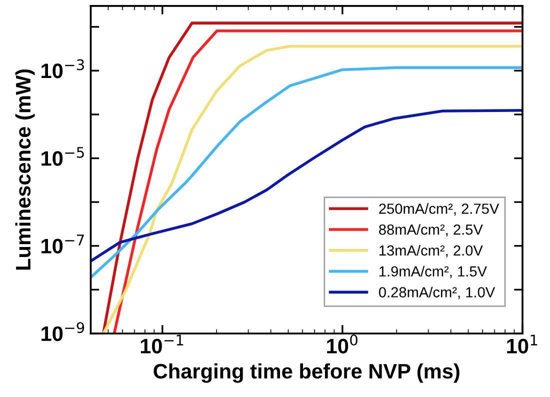 The image size is (550, 397). What do you see at coordinates (433, 272) in the screenshot?
I see `legend-label: 1.9mA/cm², 1.5V` at bounding box center [433, 272].